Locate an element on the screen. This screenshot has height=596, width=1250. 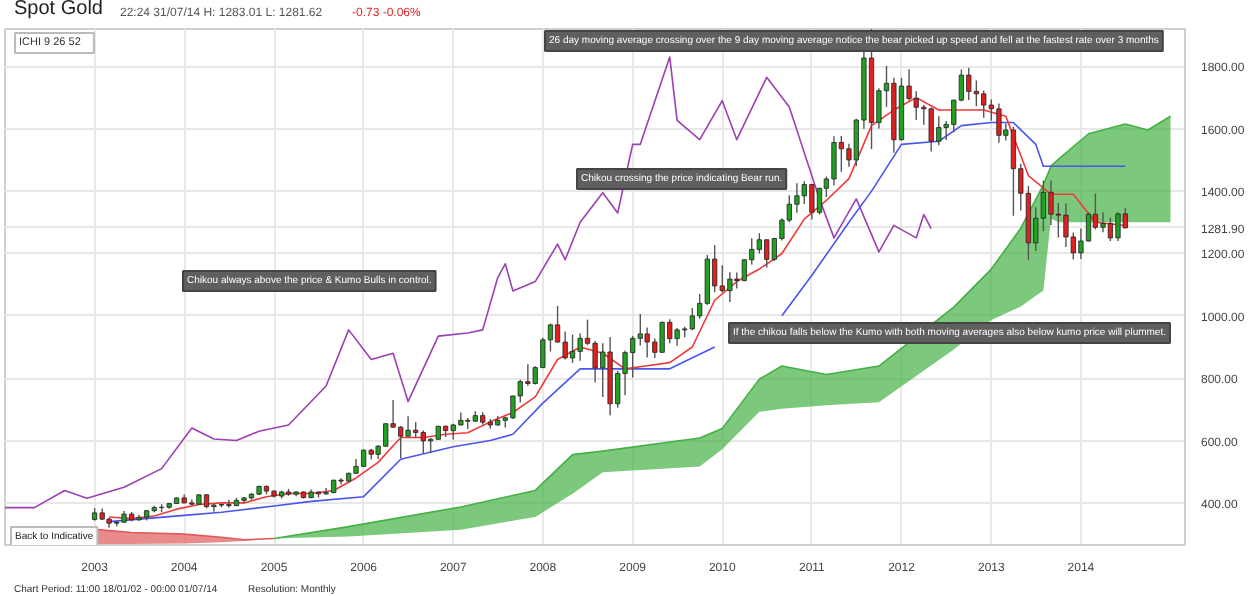
chart-title: Spot Gold is located at coordinates (58, 10).